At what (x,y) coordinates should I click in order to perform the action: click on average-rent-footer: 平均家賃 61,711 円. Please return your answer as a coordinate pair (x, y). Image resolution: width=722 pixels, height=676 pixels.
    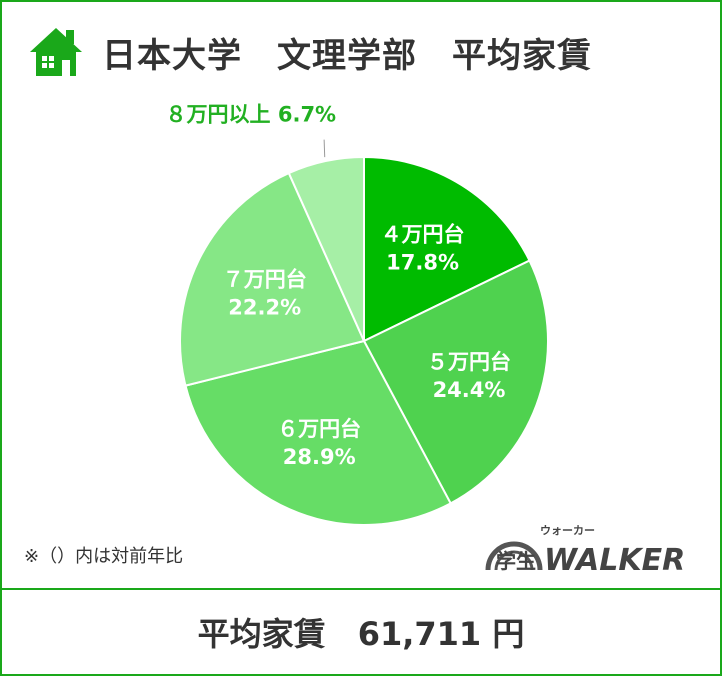
    Looking at the image, I should click on (361, 632).